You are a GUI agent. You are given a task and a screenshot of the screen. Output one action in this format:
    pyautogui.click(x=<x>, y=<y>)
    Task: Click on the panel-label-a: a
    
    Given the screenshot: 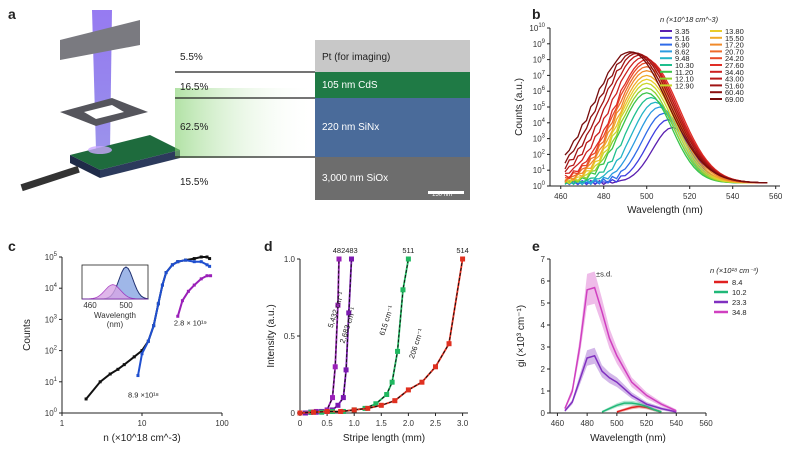 What is the action you would take?
    pyautogui.click(x=12, y=14)
    